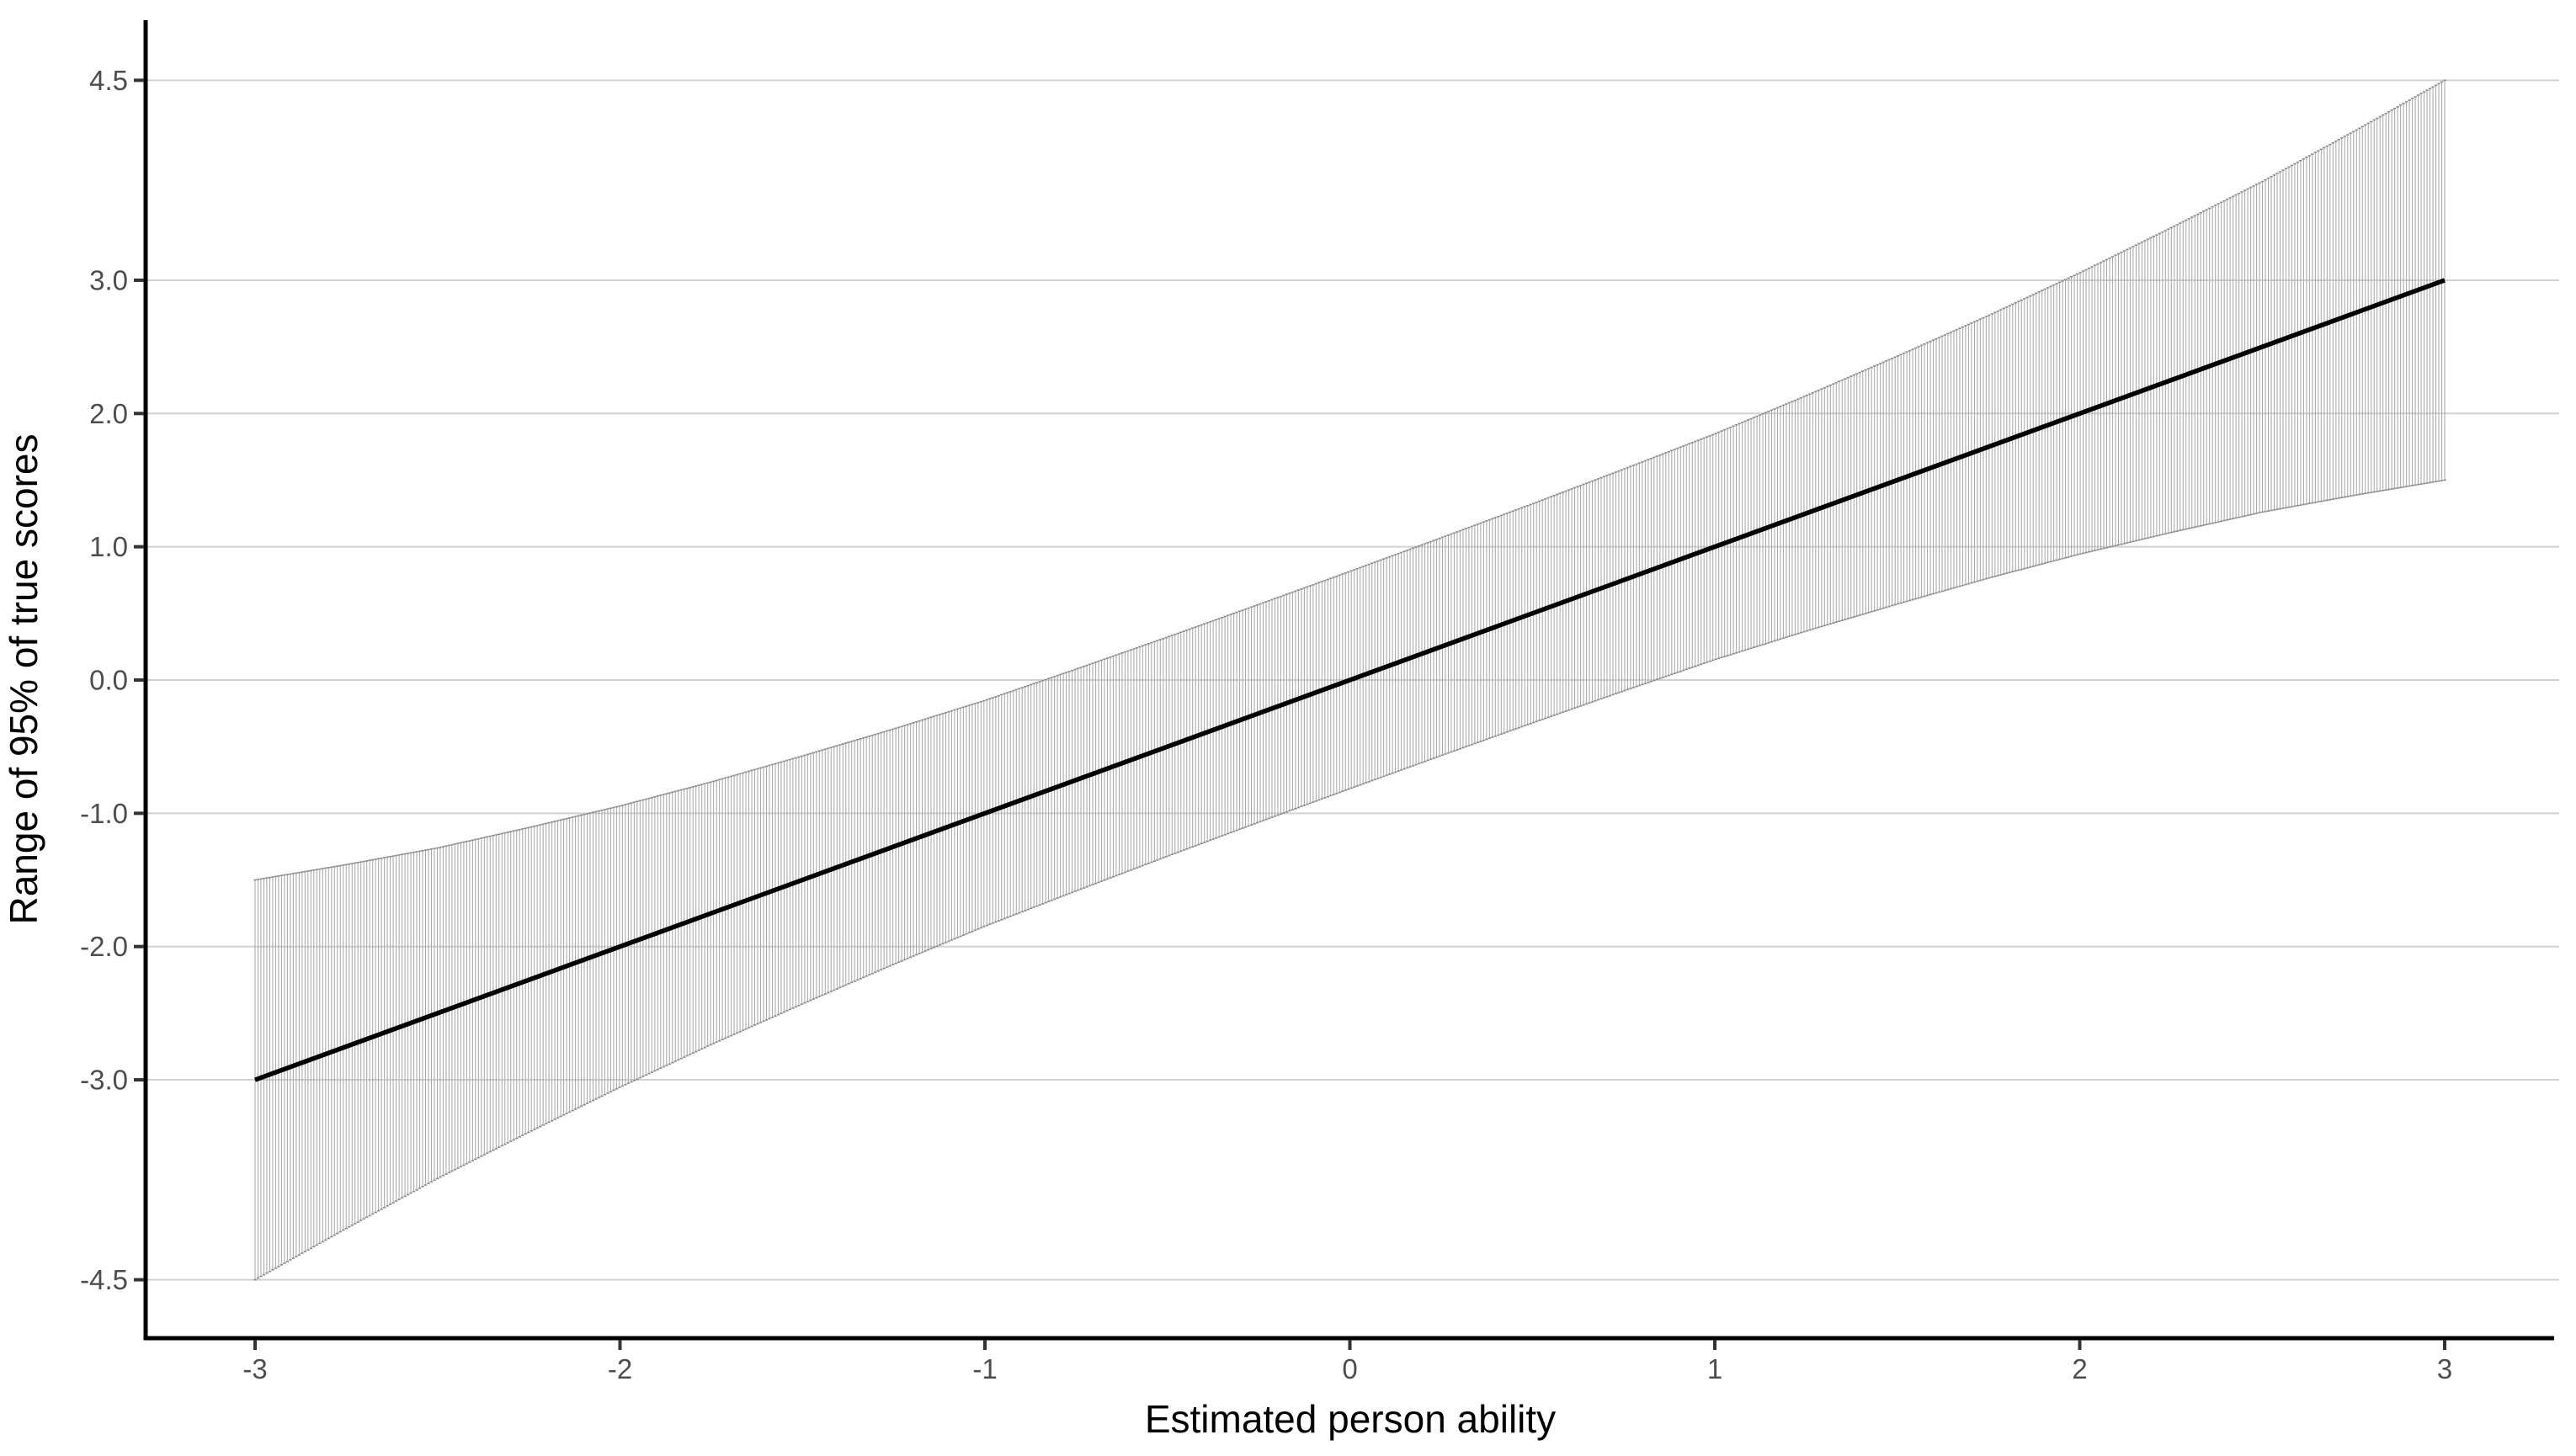 The width and height of the screenshot is (2576, 1456). Describe the element at coordinates (2079, 1368) in the screenshot. I see `x-tick-label: 2` at that location.